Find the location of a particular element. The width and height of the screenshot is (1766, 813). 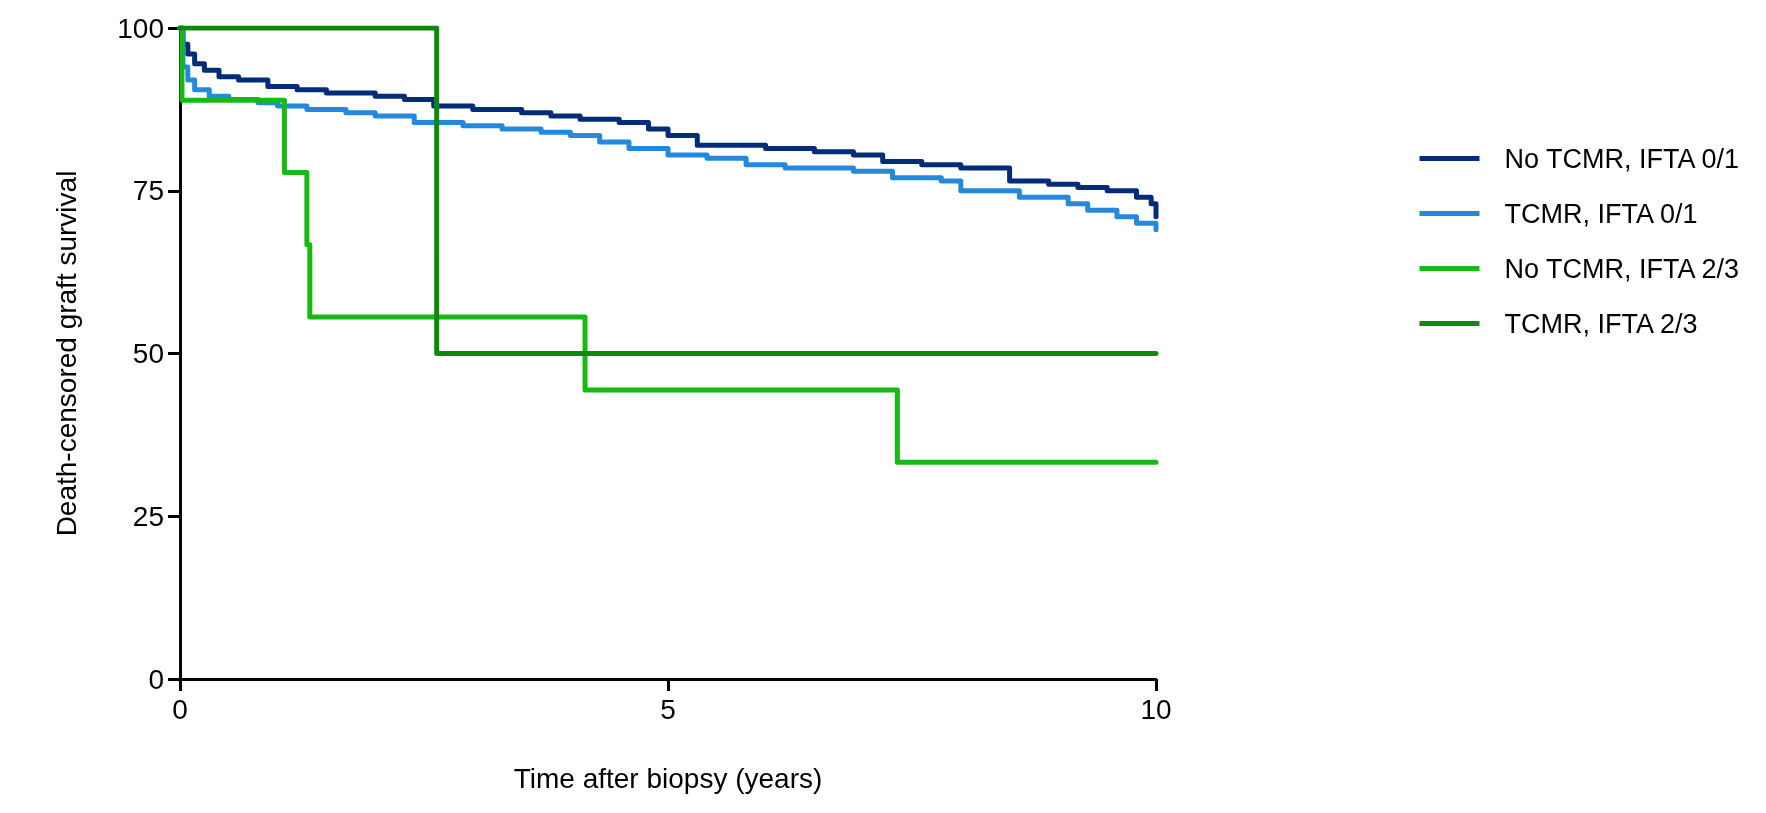

y-tick-label: 100 is located at coordinates (140, 28).